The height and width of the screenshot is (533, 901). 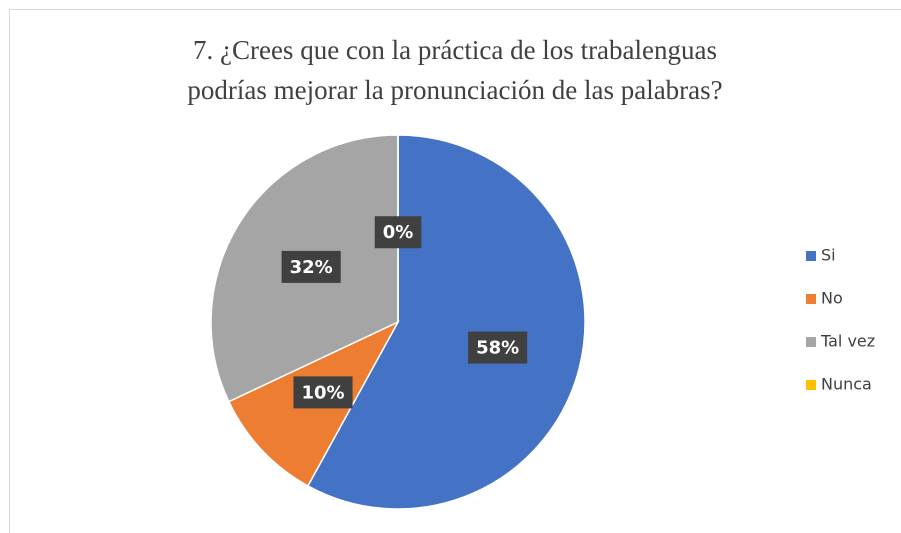 I want to click on legend-label: Nunca, so click(x=846, y=384).